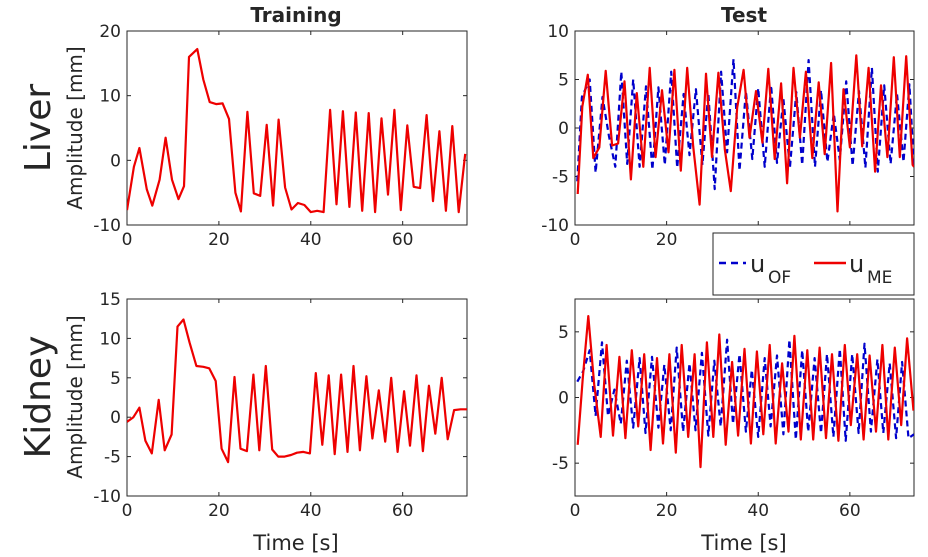 This screenshot has height=557, width=928. Describe the element at coordinates (295, 15) in the screenshot. I see `col-title-training: Training` at that location.